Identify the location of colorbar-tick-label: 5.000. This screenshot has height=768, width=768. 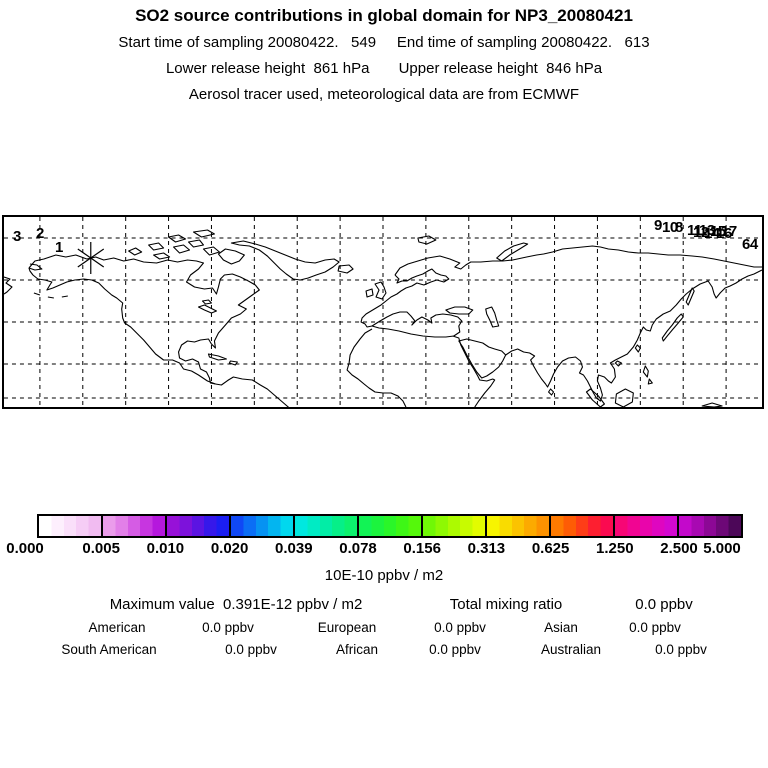
(722, 548).